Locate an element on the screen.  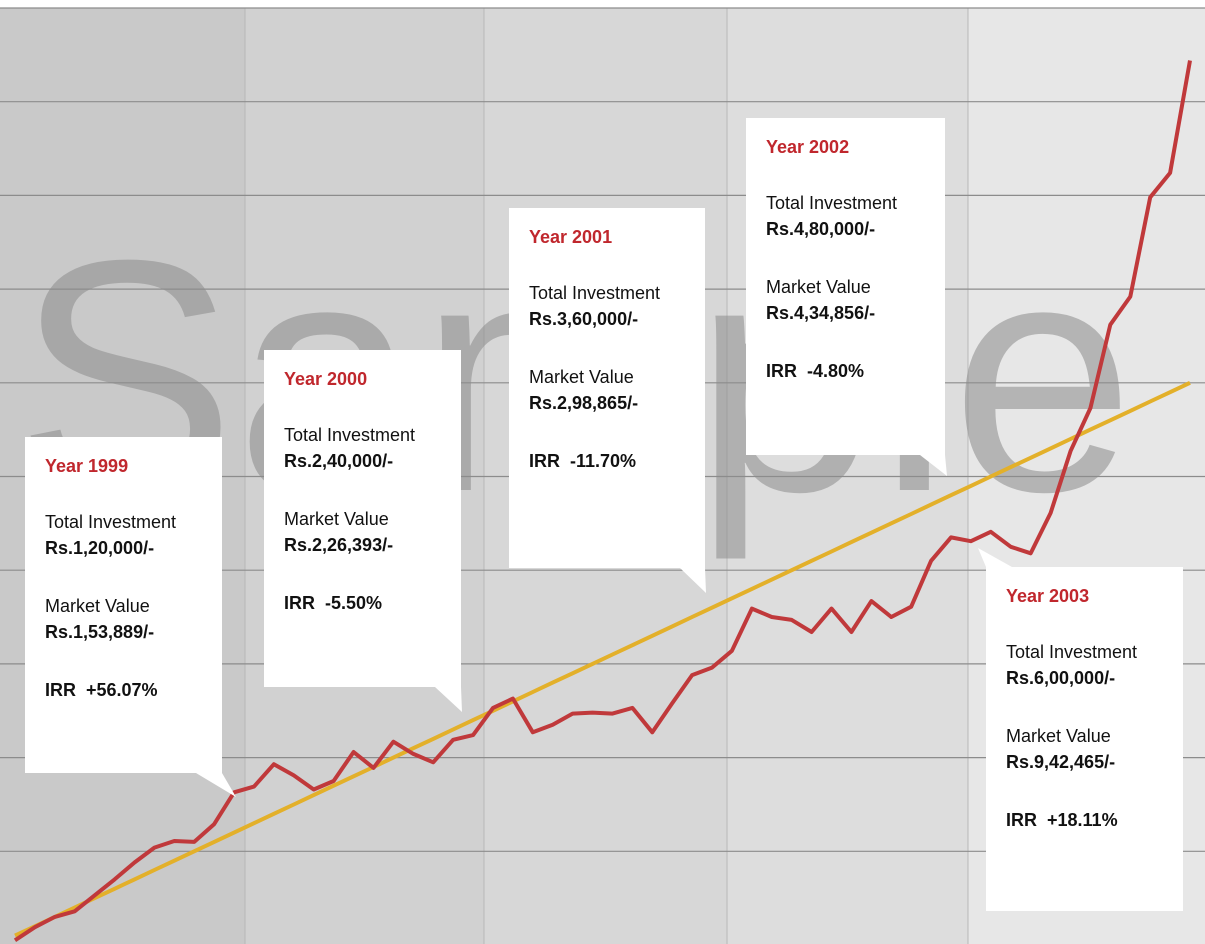
investment-value: Rs.3,60,000/- is located at coordinates (584, 319).